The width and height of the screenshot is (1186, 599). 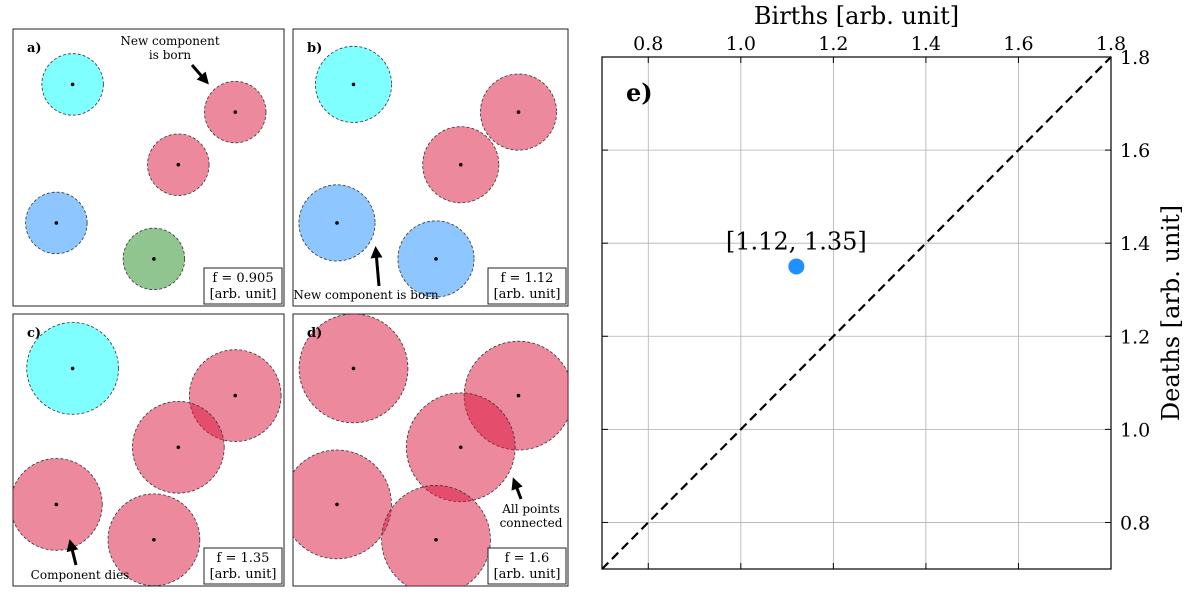 What do you see at coordinates (1111, 44) in the screenshot?
I see `x-tick-label: 1.8` at bounding box center [1111, 44].